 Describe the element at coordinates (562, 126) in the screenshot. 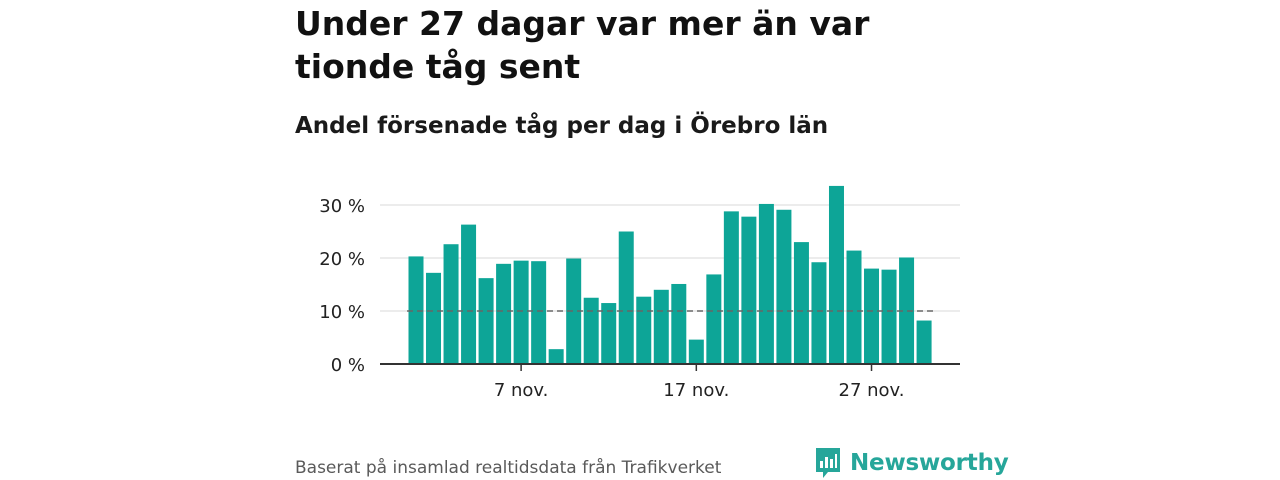

I see `chart-subtitle: Andel försenade tåg per dag i Örebro län` at that location.